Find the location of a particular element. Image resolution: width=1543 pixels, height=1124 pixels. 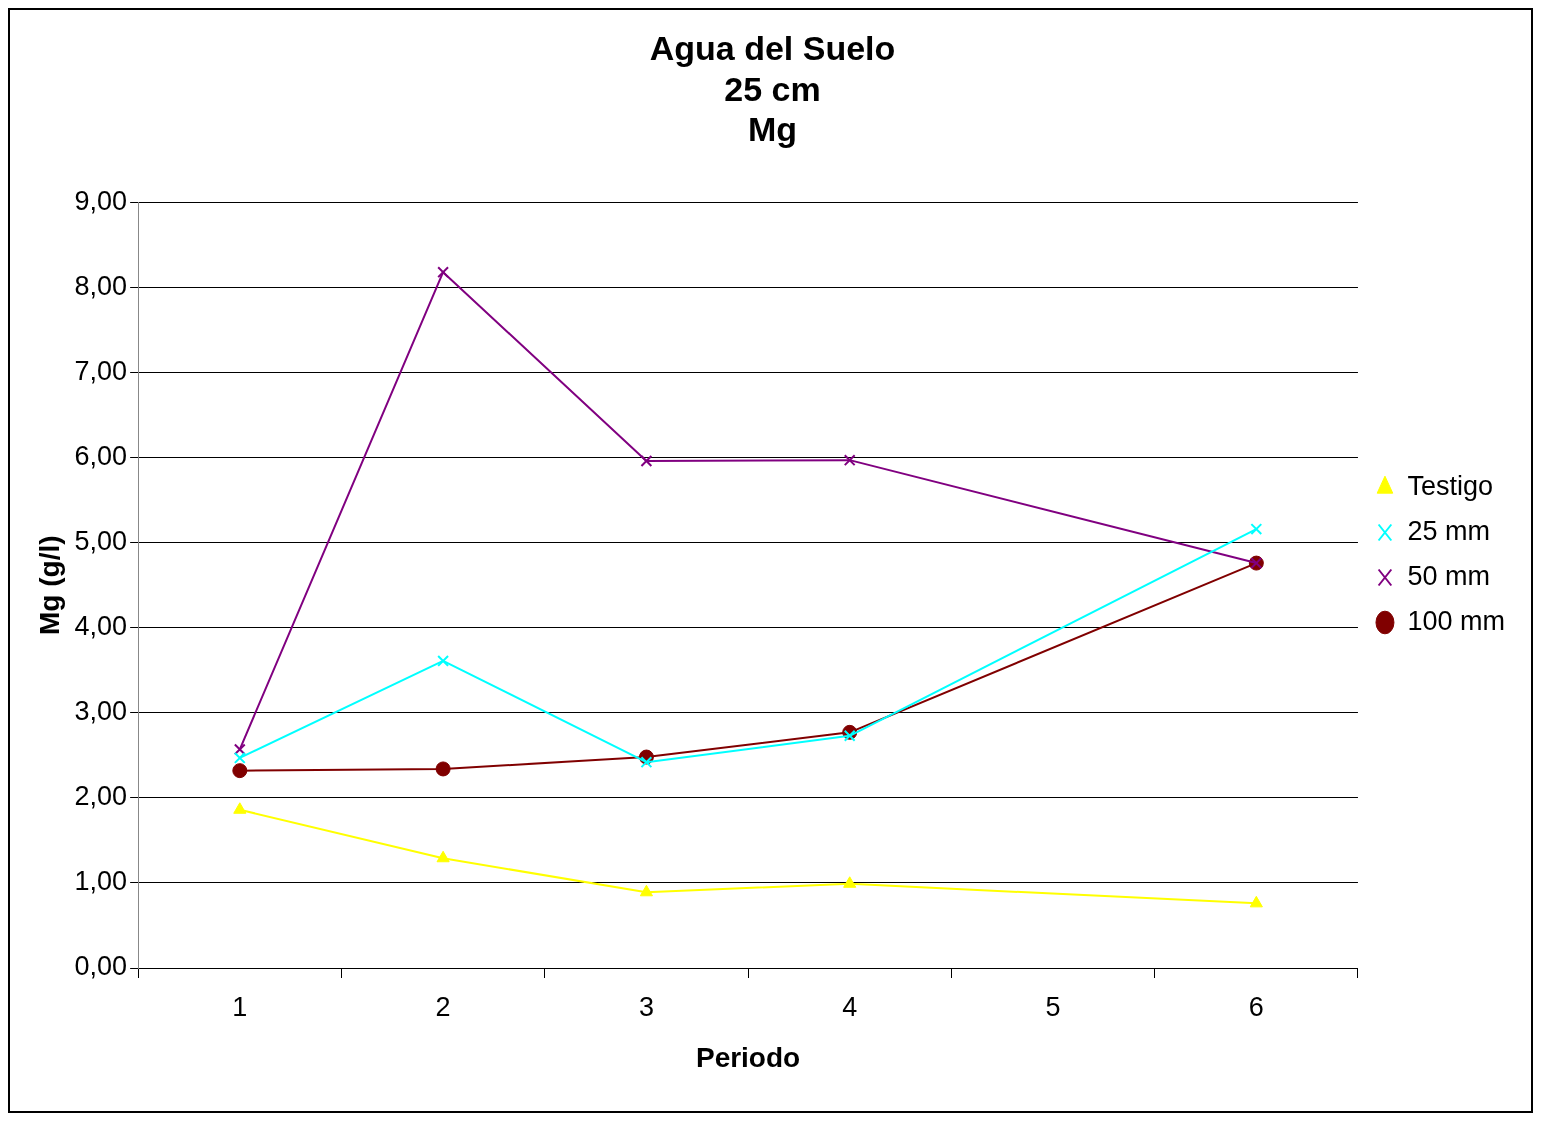

y-tick-label: 3,00 is located at coordinates (101, 711).